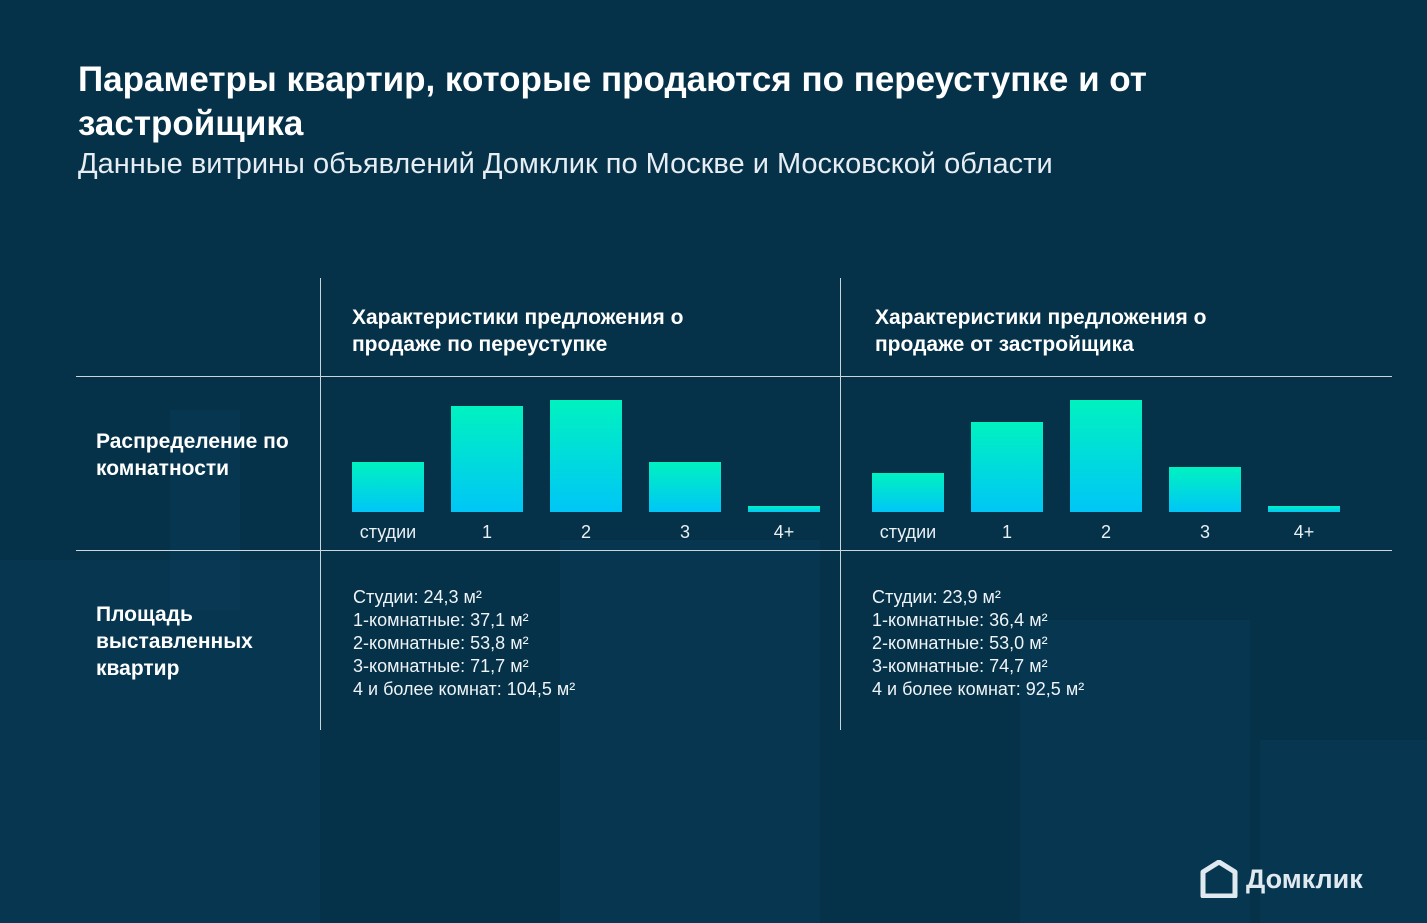 The image size is (1427, 923). What do you see at coordinates (960, 666) in the screenshot?
I see `area-item: 3-комнатные: 74,7 м²` at bounding box center [960, 666].